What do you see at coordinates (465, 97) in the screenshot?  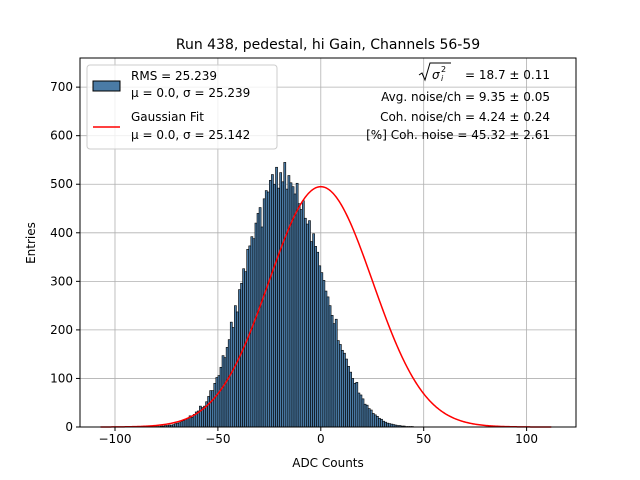 I see `annotation-avg-noise: Avg. noise/ch = 9.35 ± 0.05` at bounding box center [465, 97].